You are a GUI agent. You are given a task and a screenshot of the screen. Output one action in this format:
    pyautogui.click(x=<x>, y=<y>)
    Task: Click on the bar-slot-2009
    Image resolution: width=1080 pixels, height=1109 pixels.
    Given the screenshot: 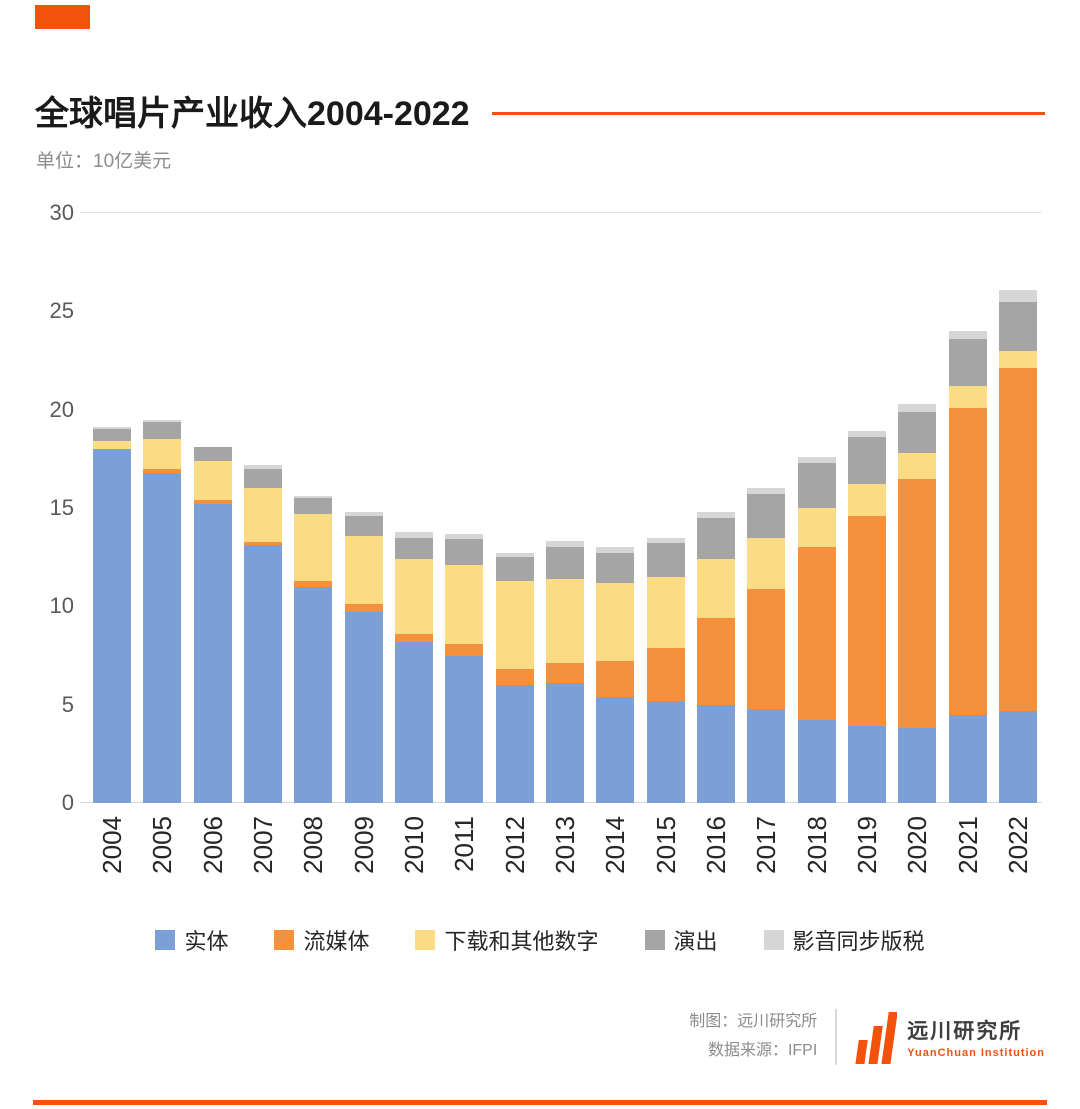 What is the action you would take?
    pyautogui.click(x=364, y=657)
    